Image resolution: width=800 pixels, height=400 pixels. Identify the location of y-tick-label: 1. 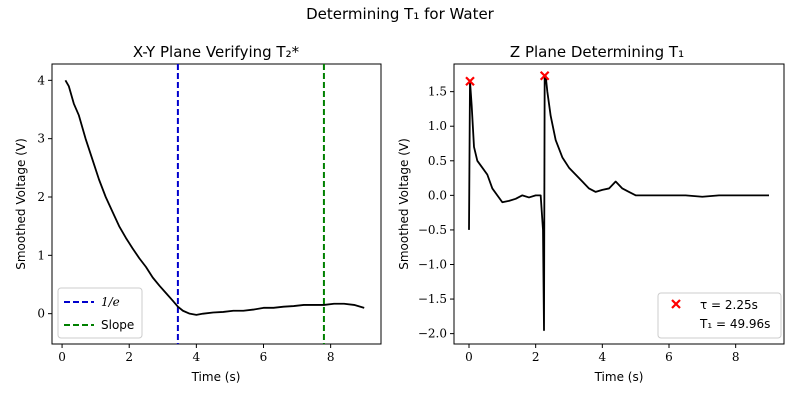
(41, 255).